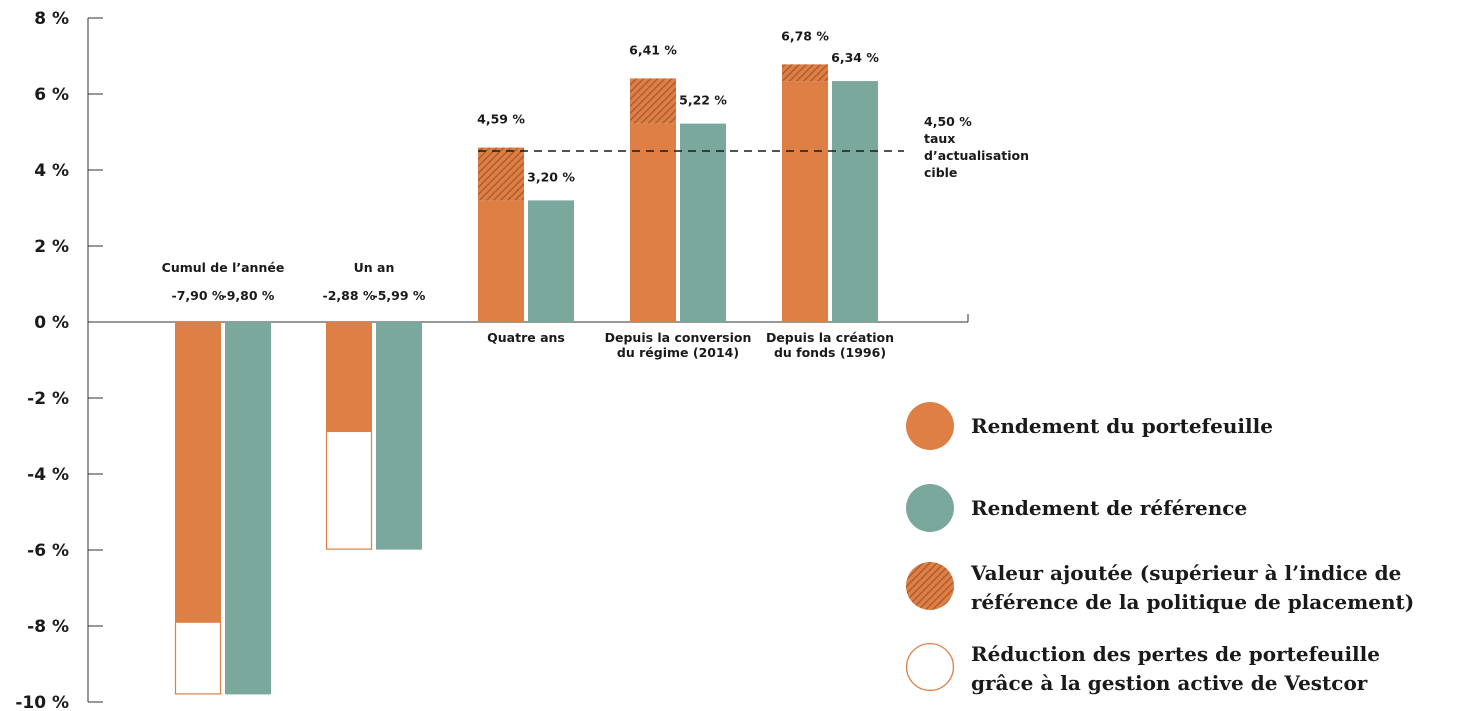 Image resolution: width=1462 pixels, height=711 pixels. Describe the element at coordinates (678, 352) in the screenshot. I see `category-label: du régime (2014)` at that location.